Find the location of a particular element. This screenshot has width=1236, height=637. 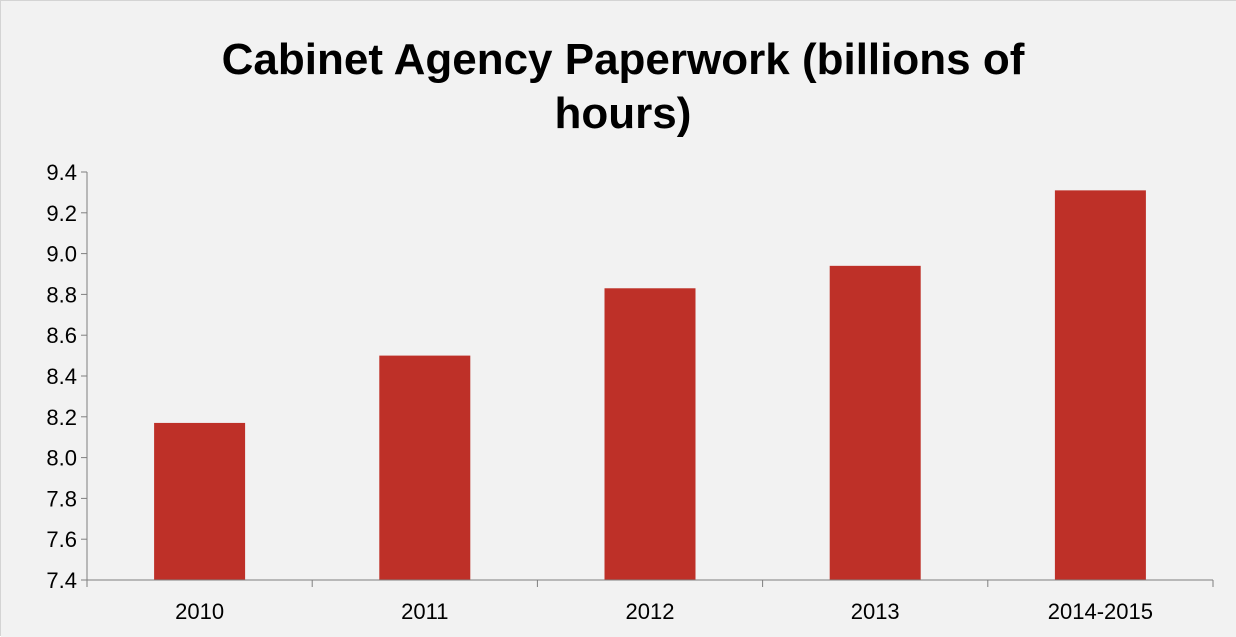

bar-2014-2015 is located at coordinates (1100, 385).